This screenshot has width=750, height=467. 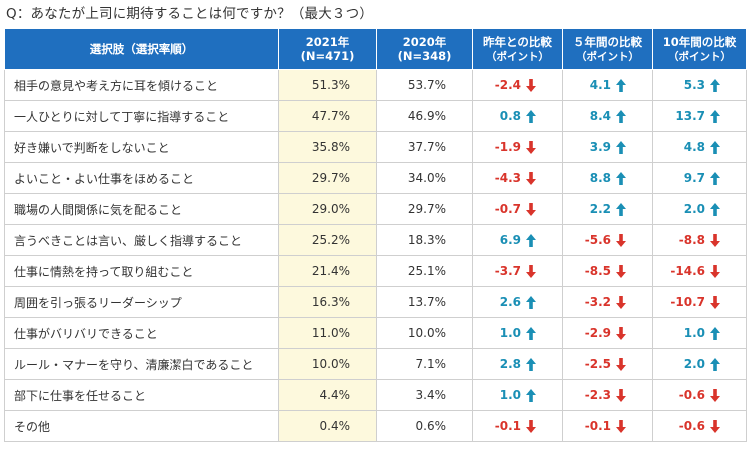 I want to click on diff-5y-value: 2.2, so click(x=600, y=209).